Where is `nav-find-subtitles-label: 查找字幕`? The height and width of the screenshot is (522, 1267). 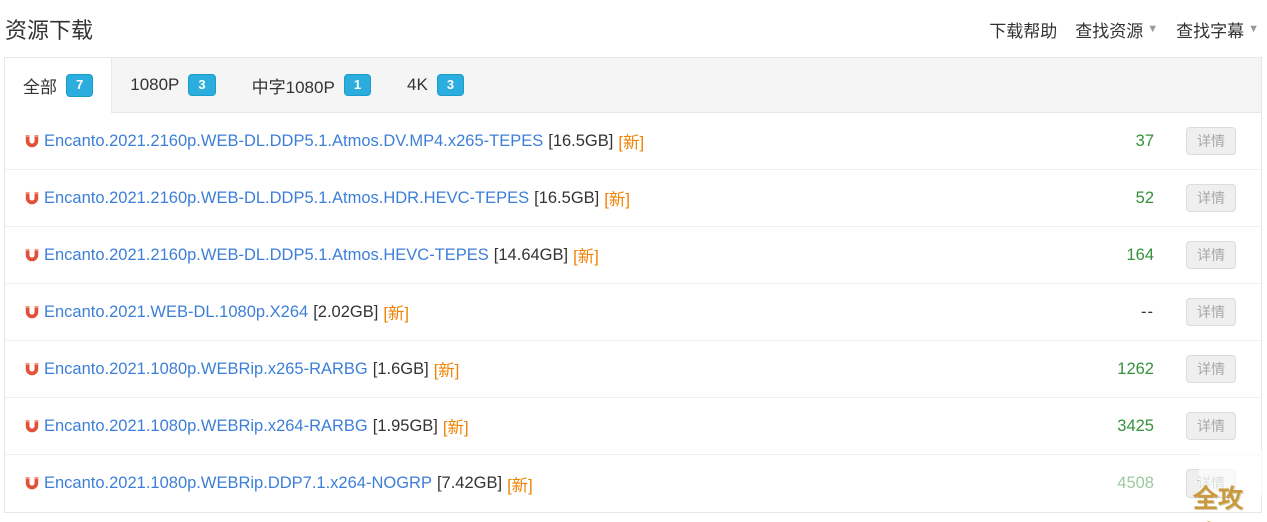
nav-find-subtitles-label: 查找字幕 is located at coordinates (1210, 31).